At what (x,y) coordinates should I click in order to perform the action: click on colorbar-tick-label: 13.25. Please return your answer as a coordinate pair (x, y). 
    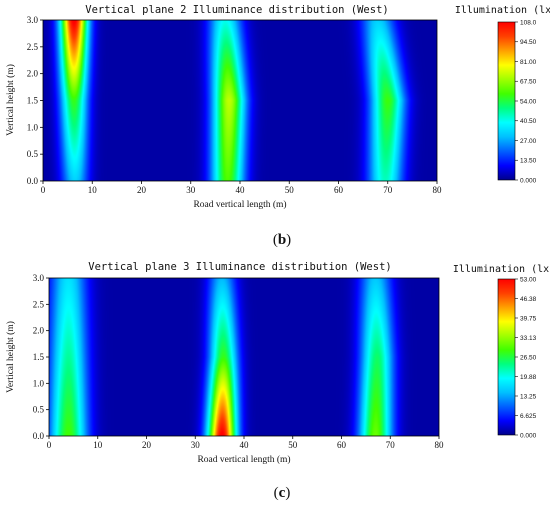
    Looking at the image, I should click on (528, 396).